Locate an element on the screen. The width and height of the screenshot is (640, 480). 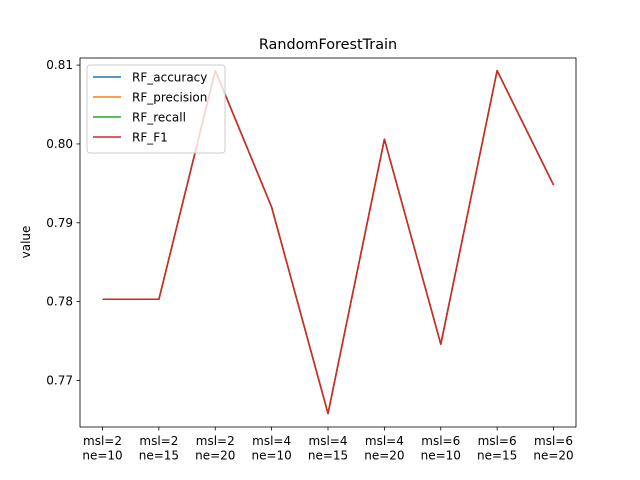
x-tick-label: msl=4 ne=10 is located at coordinates (271, 448).